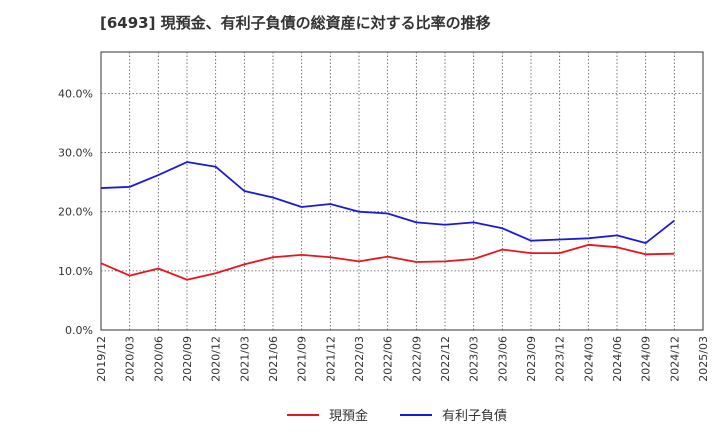  Describe the element at coordinates (445, 359) in the screenshot. I see `x-tick-label: 2022/12` at that location.